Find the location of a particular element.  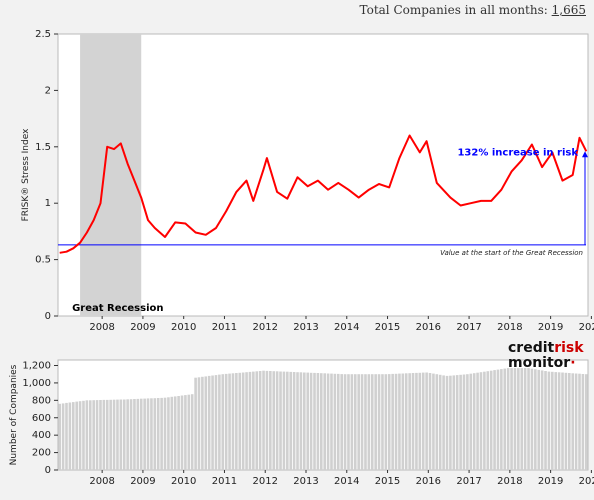

total-companies-text: Total Companies in all months: is located at coordinates (453, 10).